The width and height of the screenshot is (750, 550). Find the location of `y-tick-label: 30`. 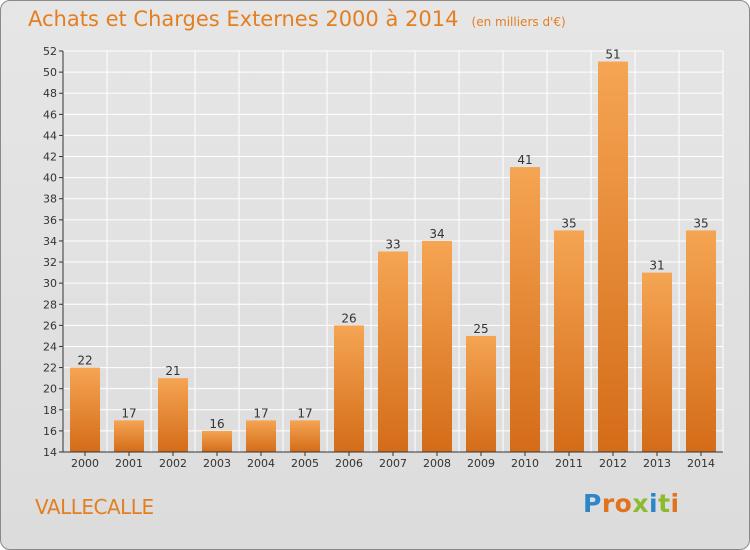

y-tick-label: 30 is located at coordinates (50, 283).